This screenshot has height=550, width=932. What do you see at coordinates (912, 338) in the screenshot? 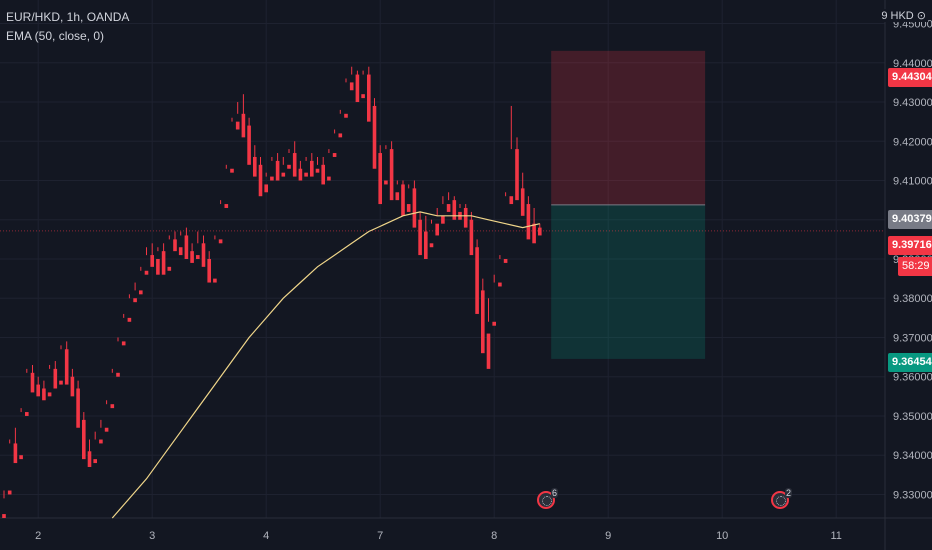
I see `price-tick-label: 9.37000` at bounding box center [912, 338].